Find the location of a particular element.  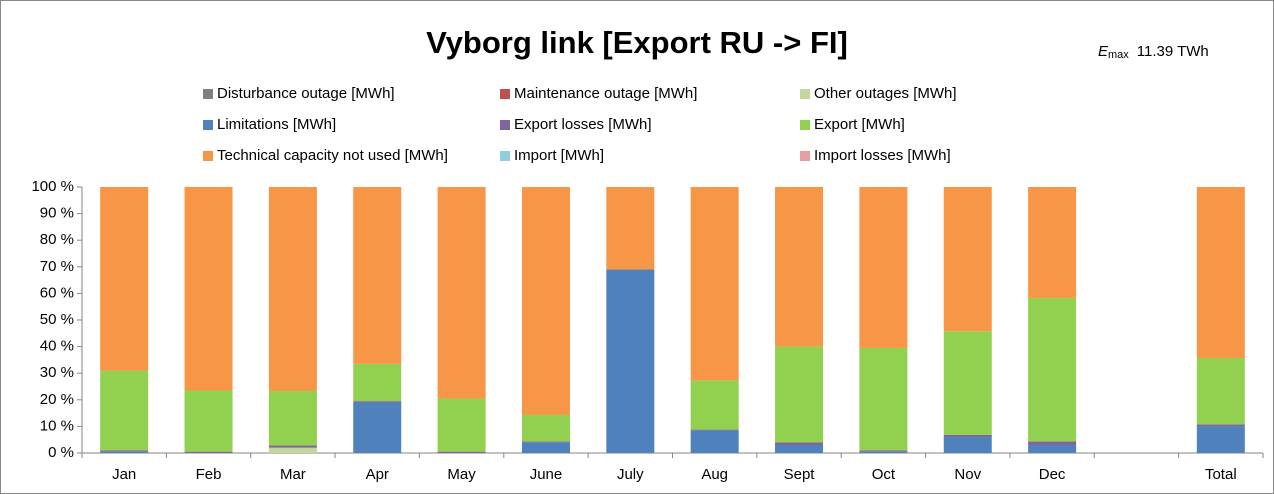

legend-label: Disturbance outage [MWh] is located at coordinates (306, 93).